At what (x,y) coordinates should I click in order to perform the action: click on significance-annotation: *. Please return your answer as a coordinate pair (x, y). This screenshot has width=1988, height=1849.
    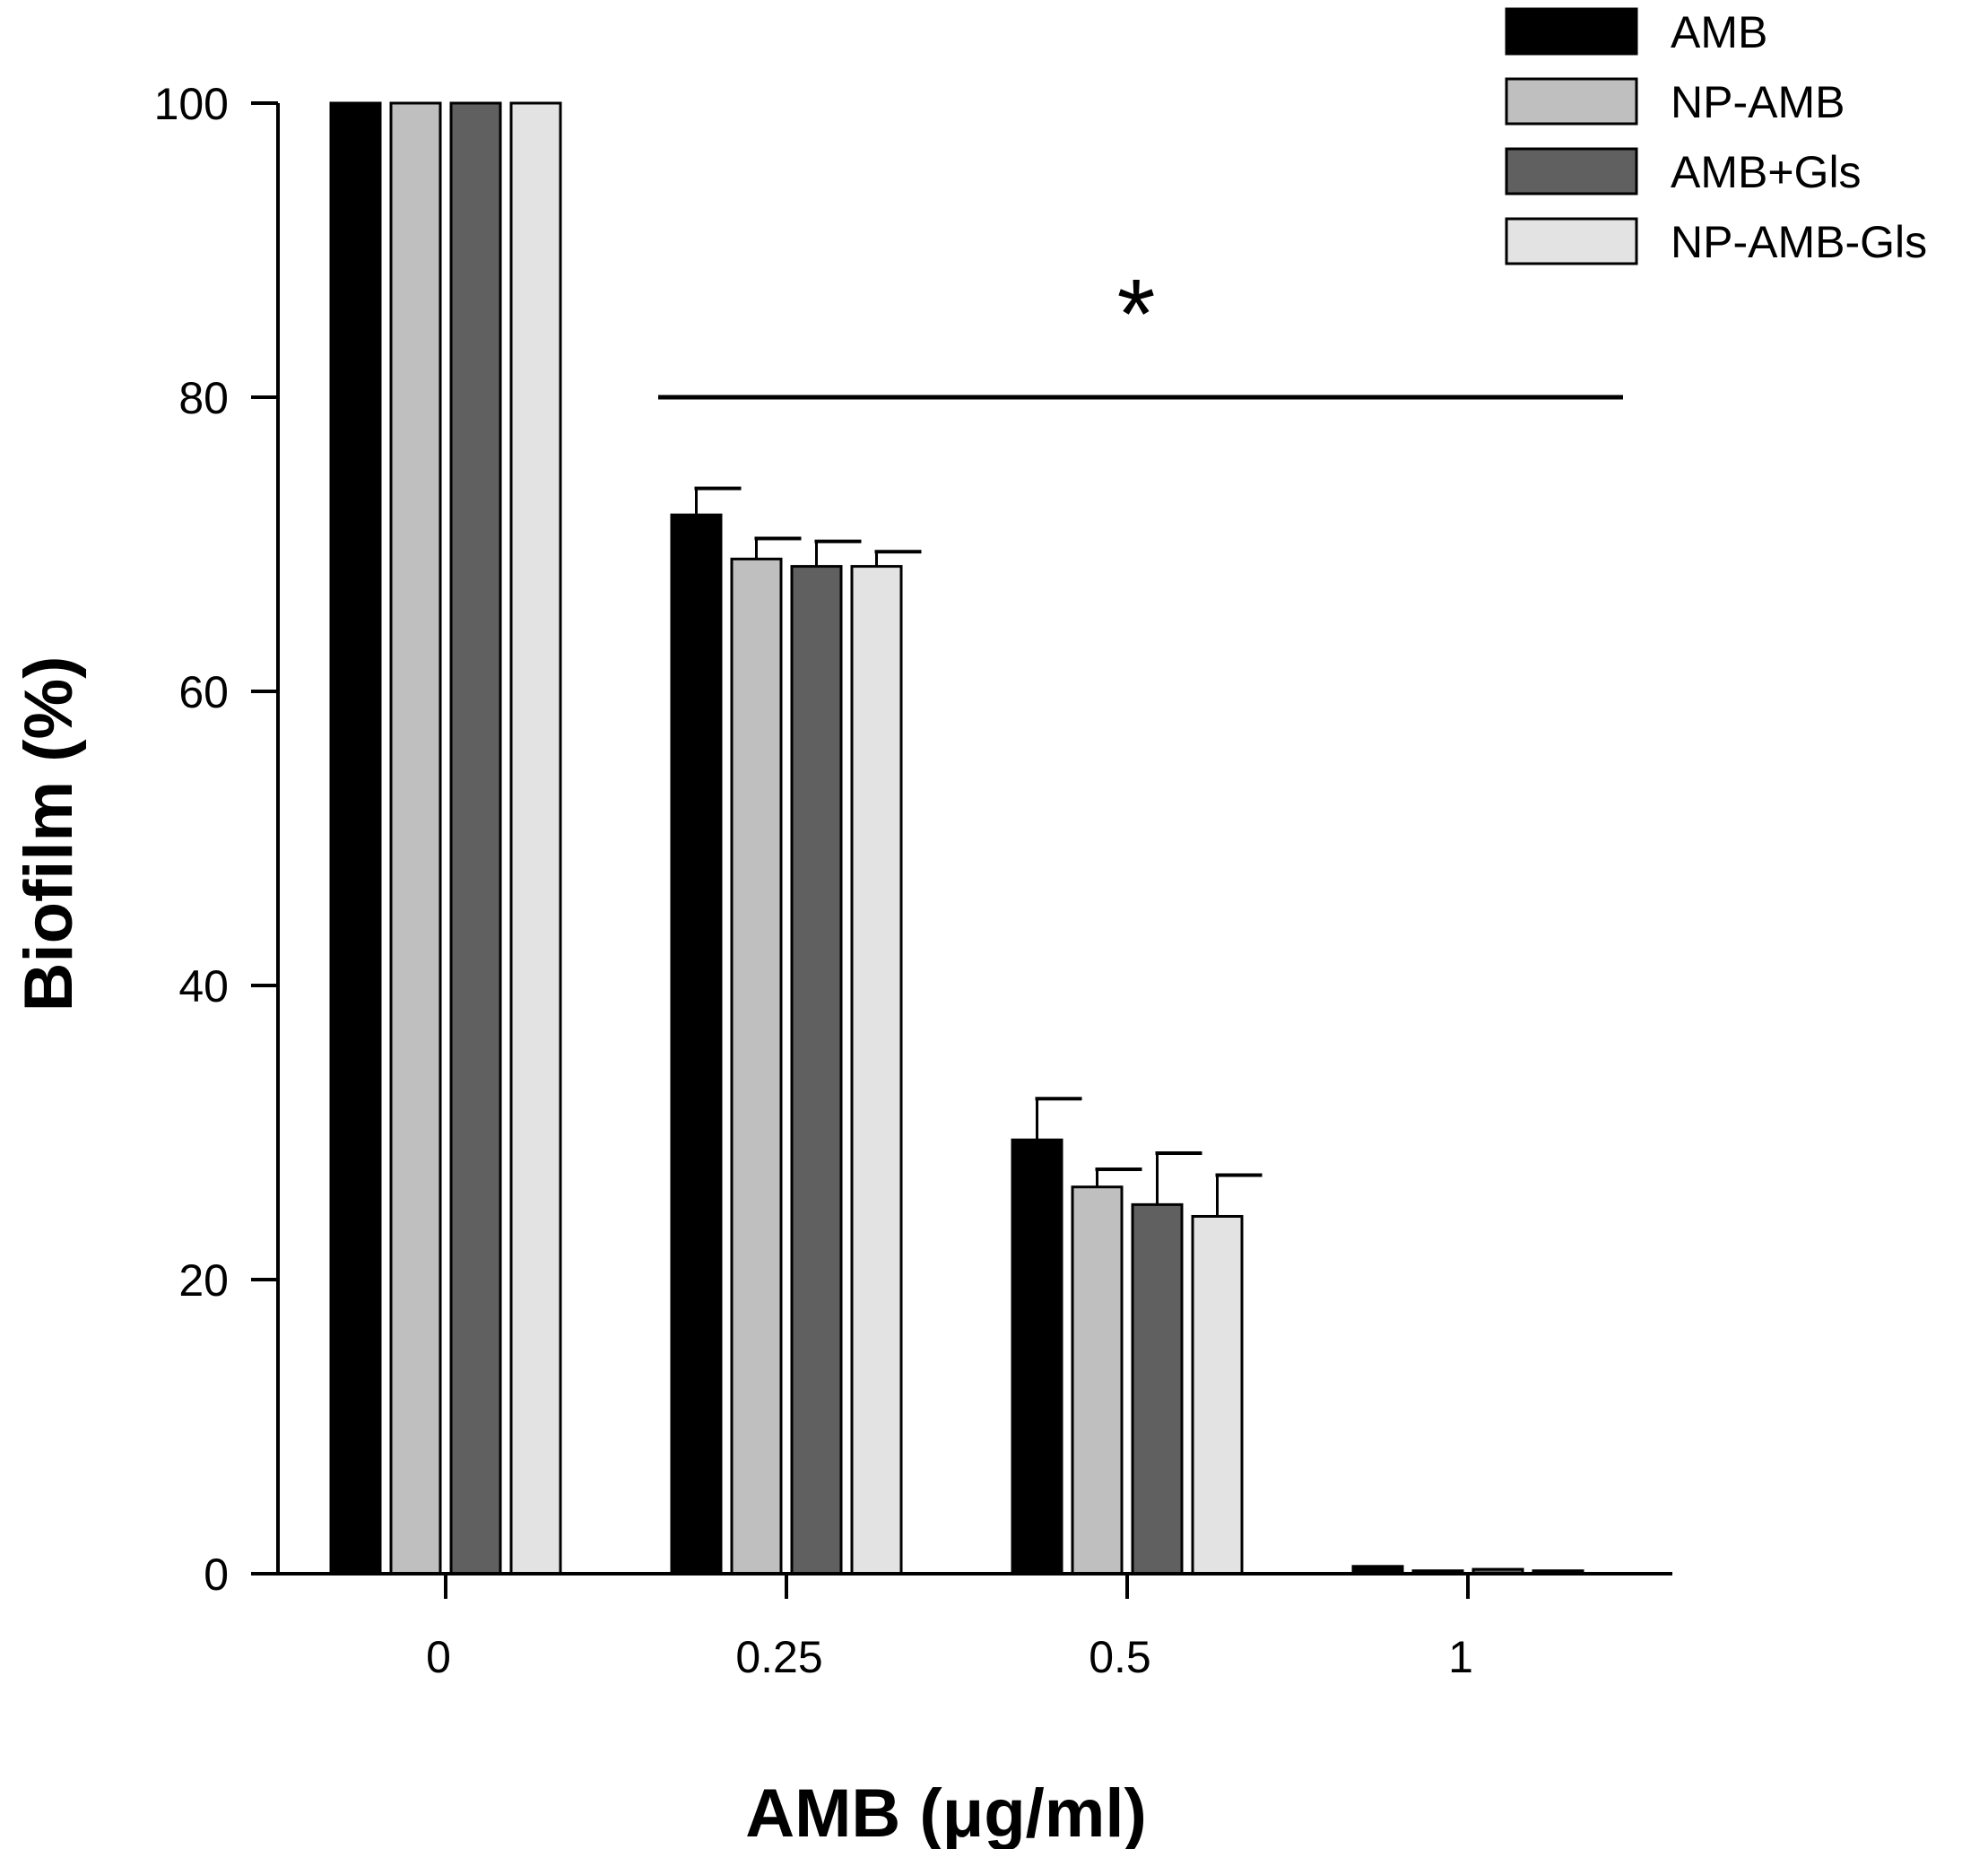
    Looking at the image, I should click on (1140, 329).